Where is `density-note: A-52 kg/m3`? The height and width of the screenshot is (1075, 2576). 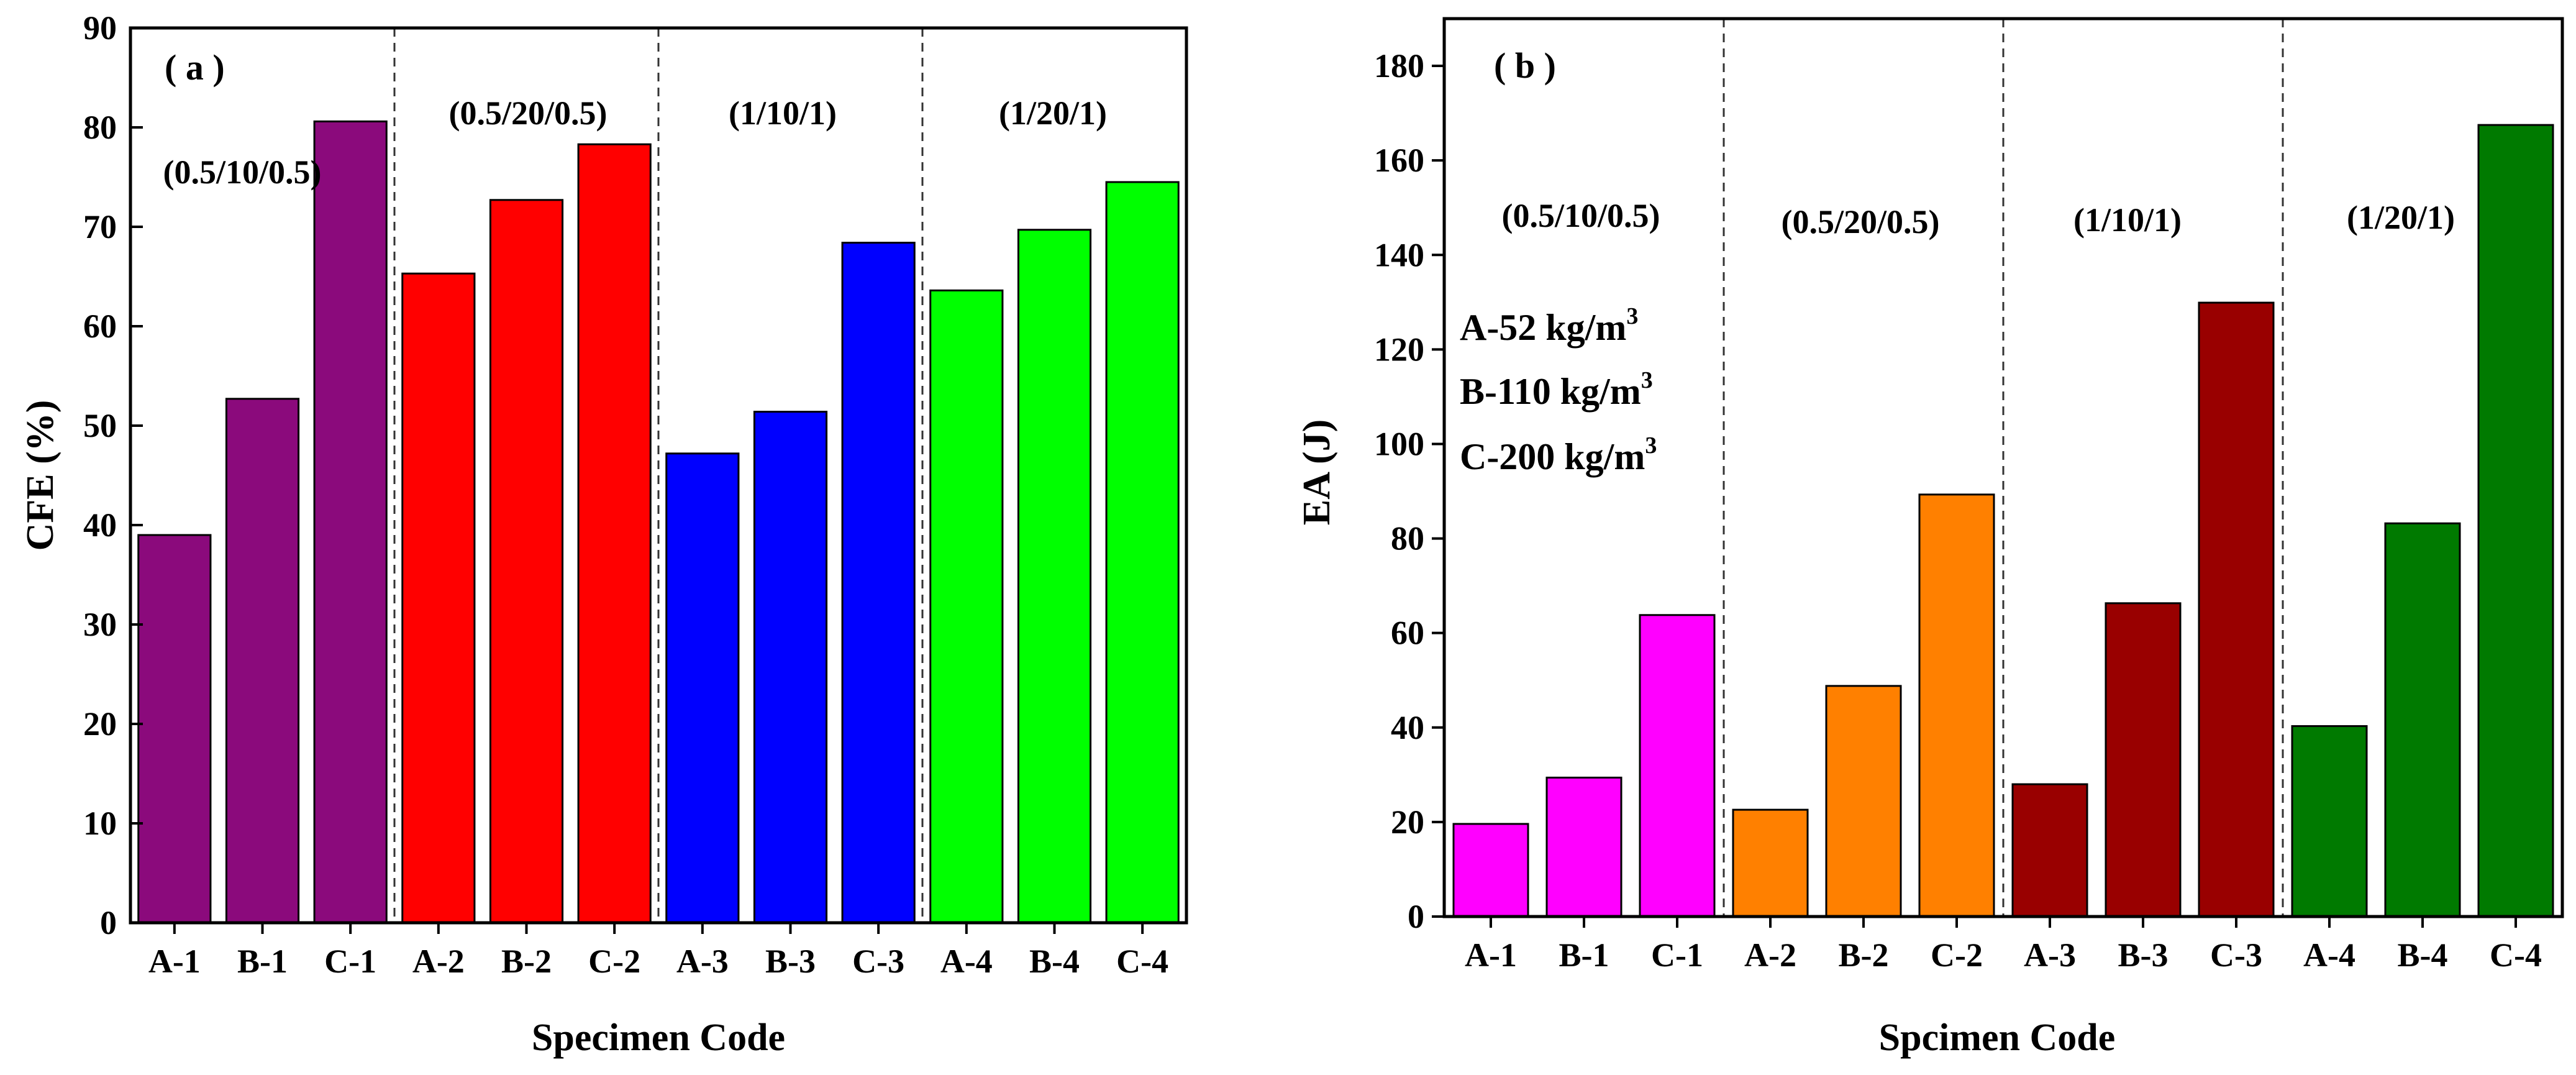 density-note: A-52 kg/m3 is located at coordinates (1549, 325).